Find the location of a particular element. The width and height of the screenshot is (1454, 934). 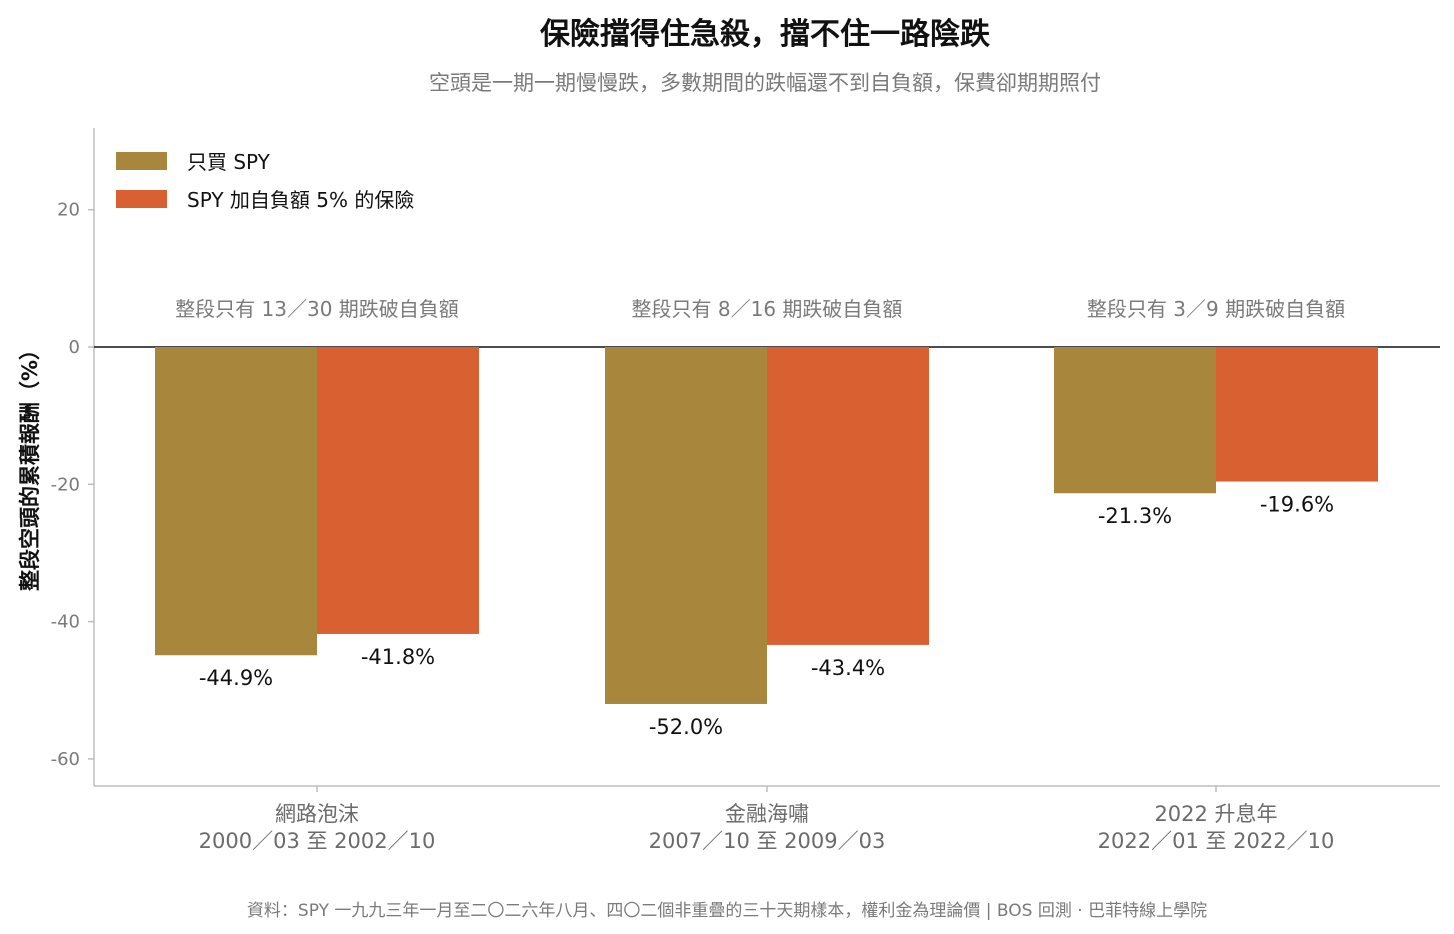

data-label: -19.6% is located at coordinates (1297, 505).